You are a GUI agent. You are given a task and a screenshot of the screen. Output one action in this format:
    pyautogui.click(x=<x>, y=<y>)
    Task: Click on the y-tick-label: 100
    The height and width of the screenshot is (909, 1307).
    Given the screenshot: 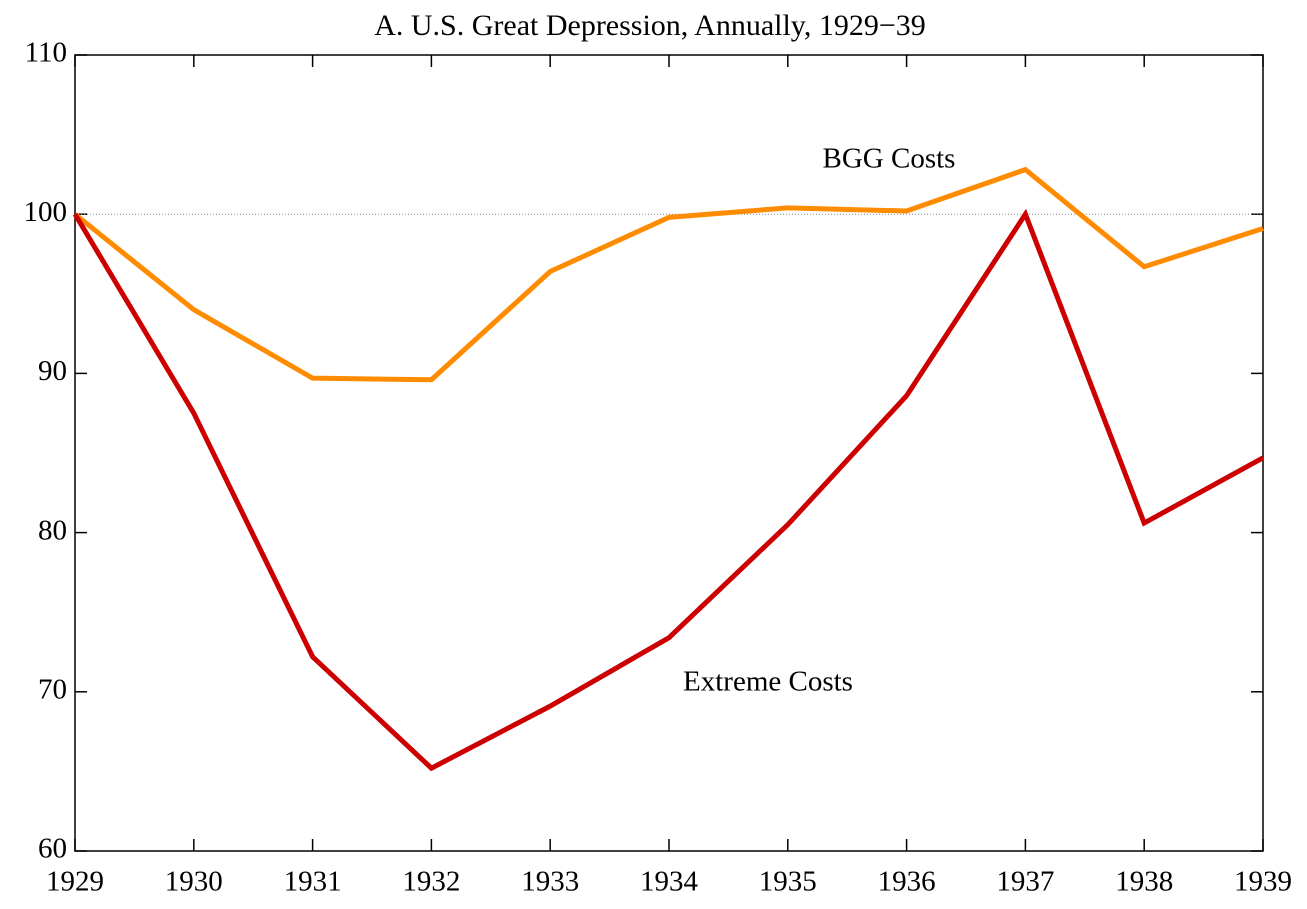 What is the action you would take?
    pyautogui.click(x=46, y=212)
    